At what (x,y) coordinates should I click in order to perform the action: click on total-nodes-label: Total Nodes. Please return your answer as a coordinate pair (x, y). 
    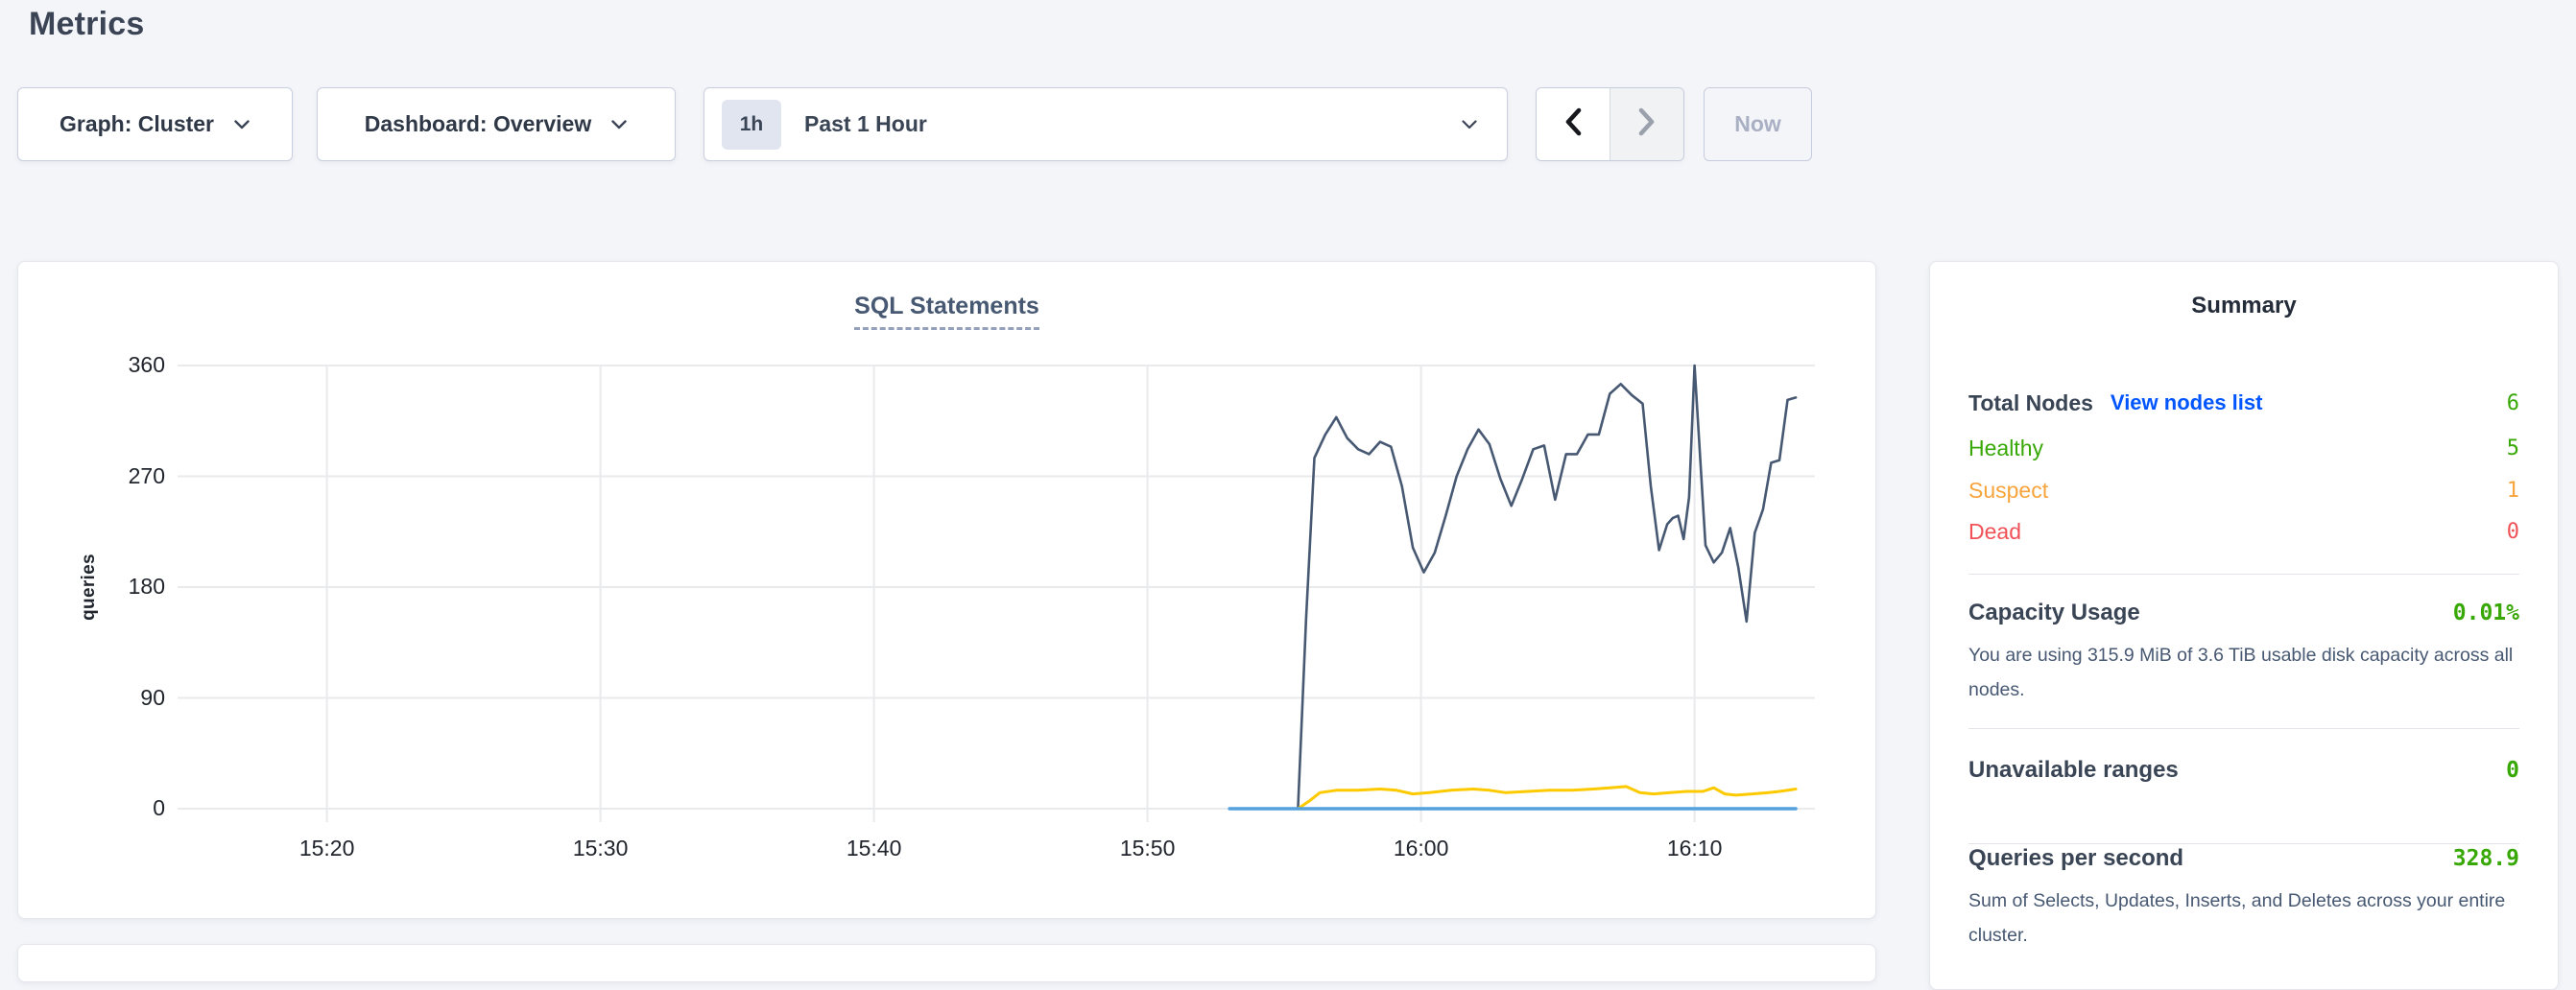
    Looking at the image, I should click on (2030, 402).